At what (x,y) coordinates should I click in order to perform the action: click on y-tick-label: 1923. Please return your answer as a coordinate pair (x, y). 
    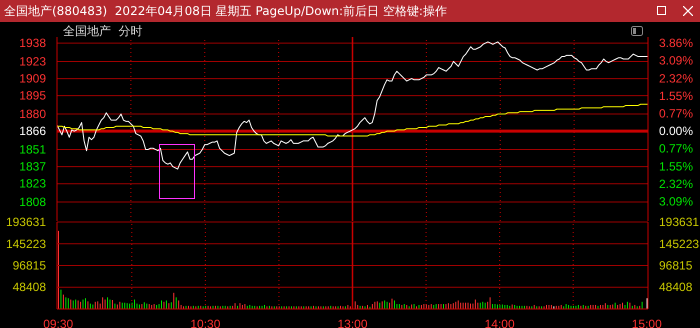
    Looking at the image, I should click on (32, 61).